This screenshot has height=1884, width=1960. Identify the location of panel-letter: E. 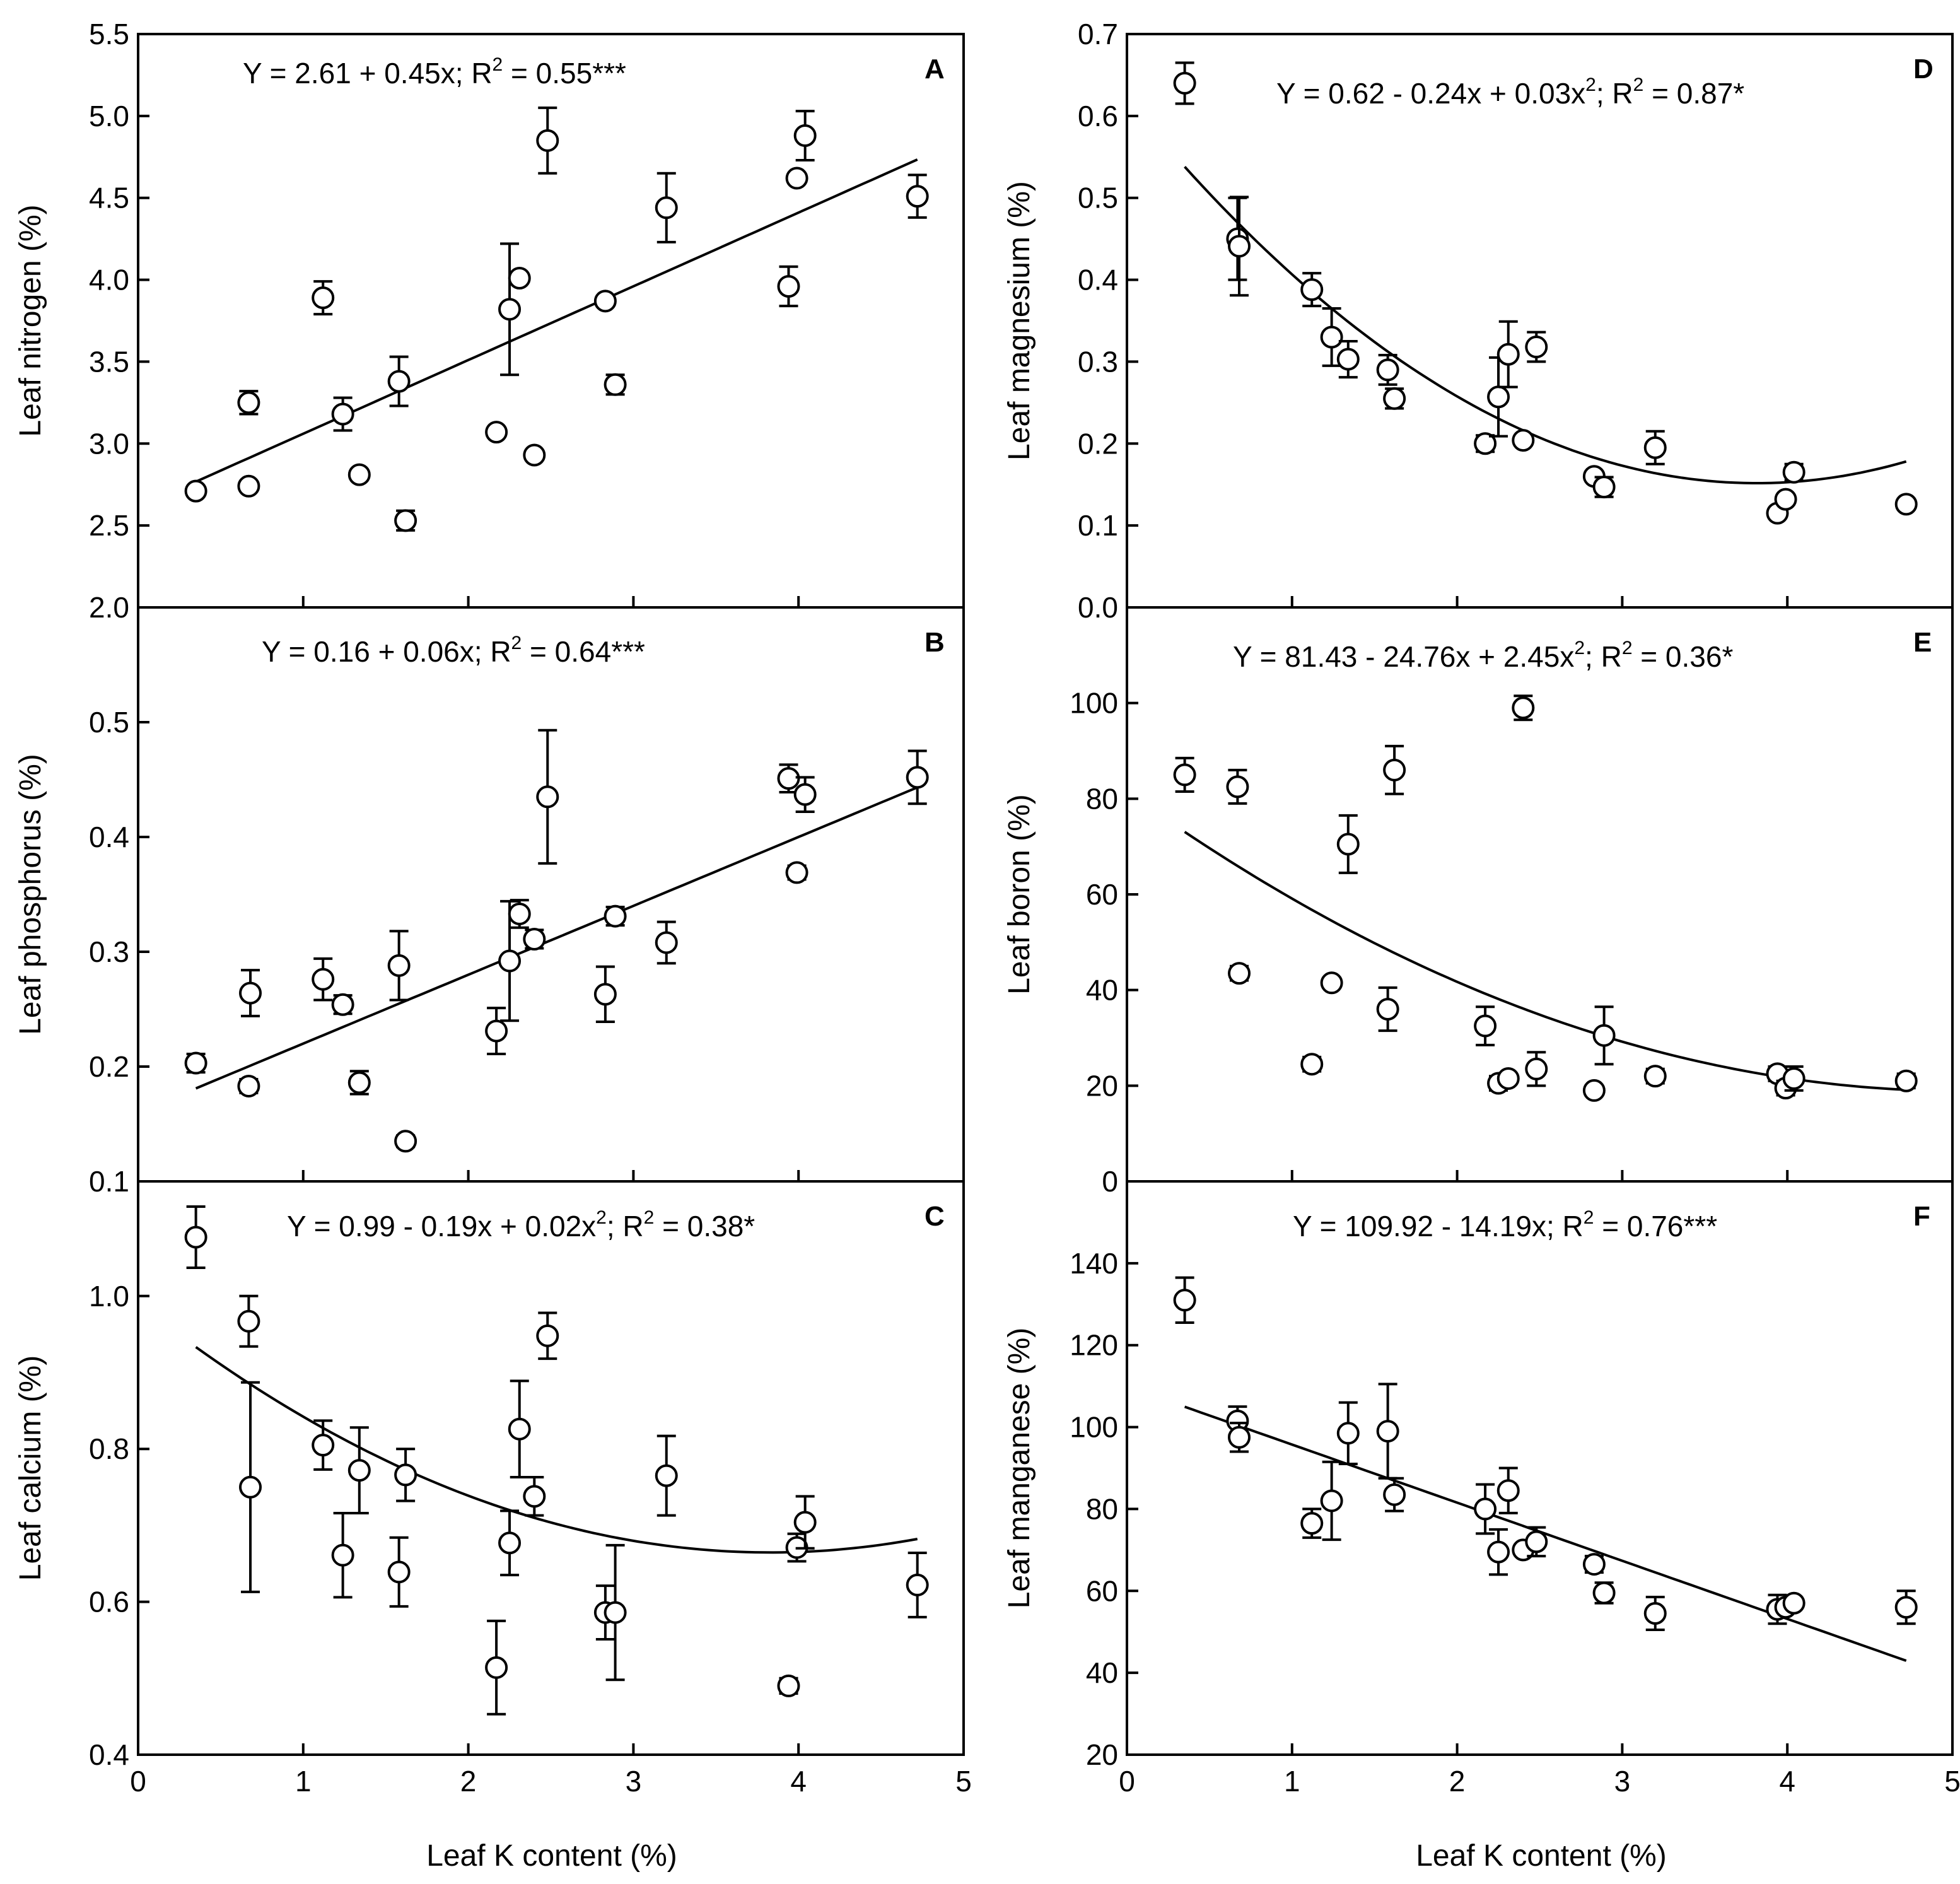
(1922, 642).